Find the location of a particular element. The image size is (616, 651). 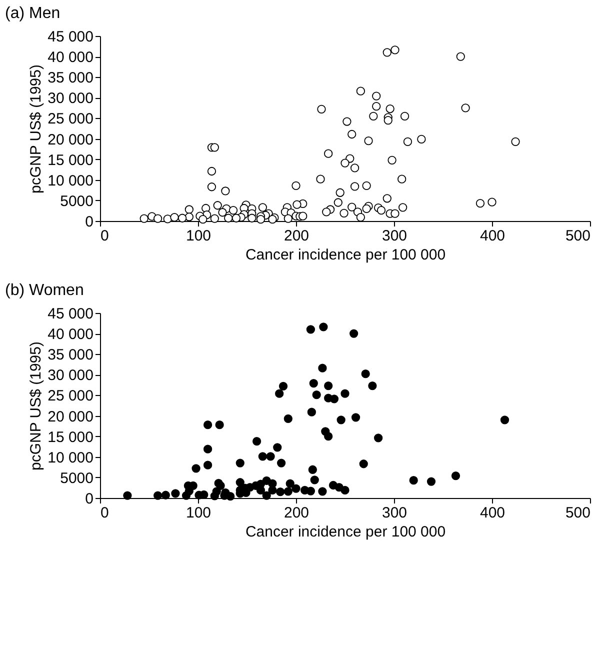

chart-title: (a) Men is located at coordinates (32, 13).